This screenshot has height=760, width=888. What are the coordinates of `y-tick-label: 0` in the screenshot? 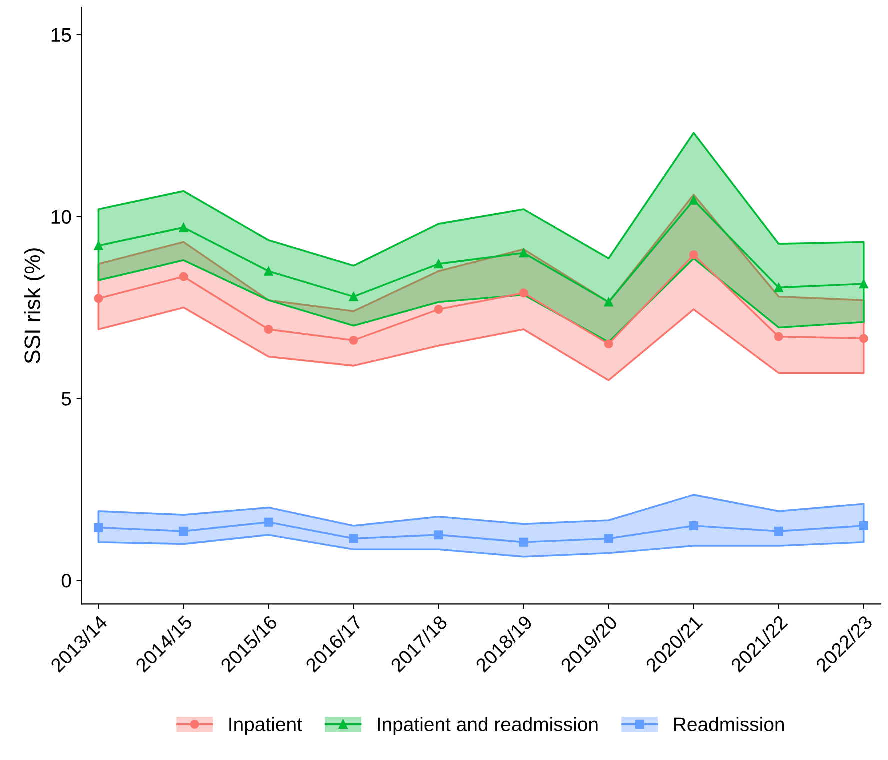 It's located at (67, 581).